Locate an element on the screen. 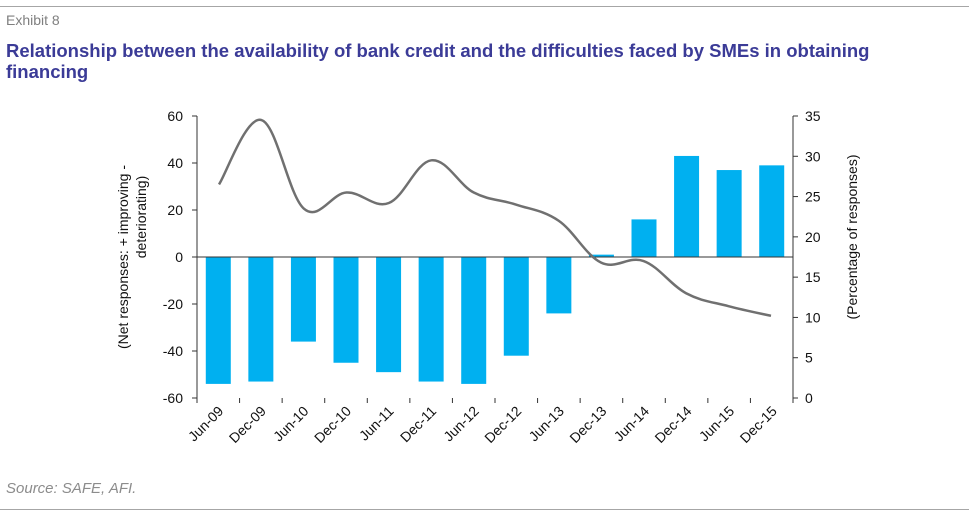 The image size is (969, 516). right-tick-label: 30 is located at coordinates (813, 156).